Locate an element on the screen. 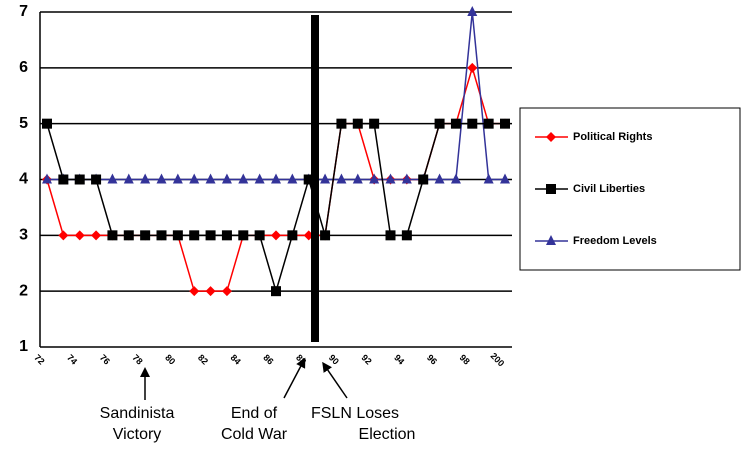  legend-label: Civil Liberties is located at coordinates (609, 189).